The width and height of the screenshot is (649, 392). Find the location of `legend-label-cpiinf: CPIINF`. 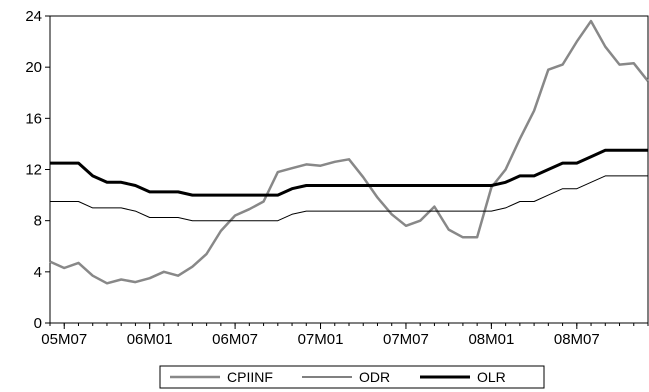

legend-label-cpiinf: CPIINF is located at coordinates (250, 377).